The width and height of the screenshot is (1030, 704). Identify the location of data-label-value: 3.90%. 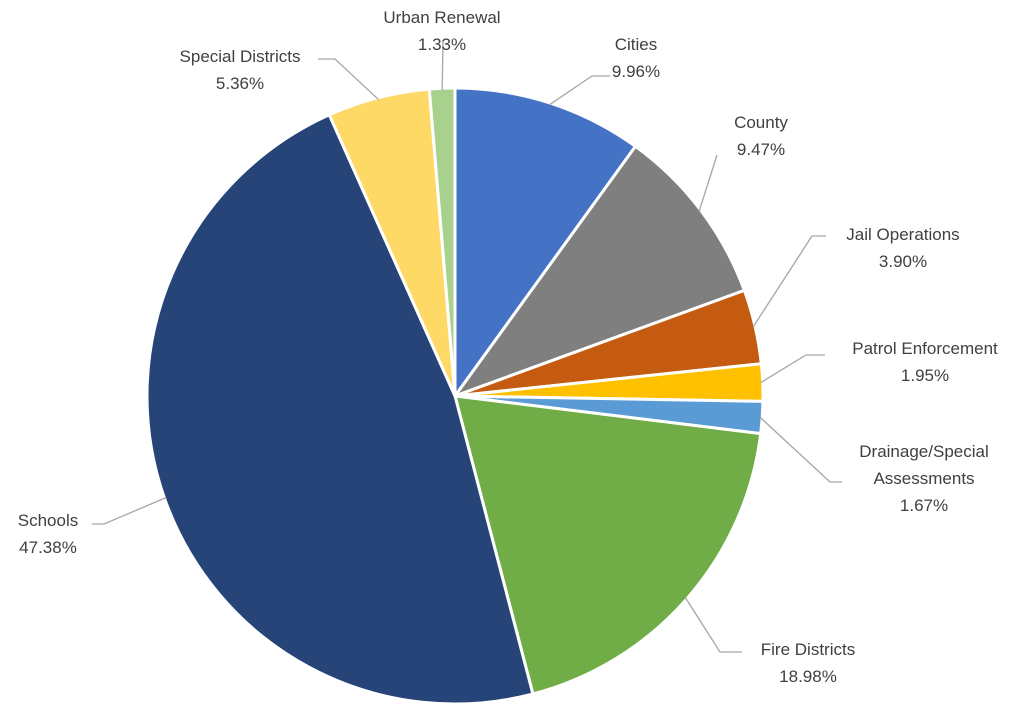
(903, 261).